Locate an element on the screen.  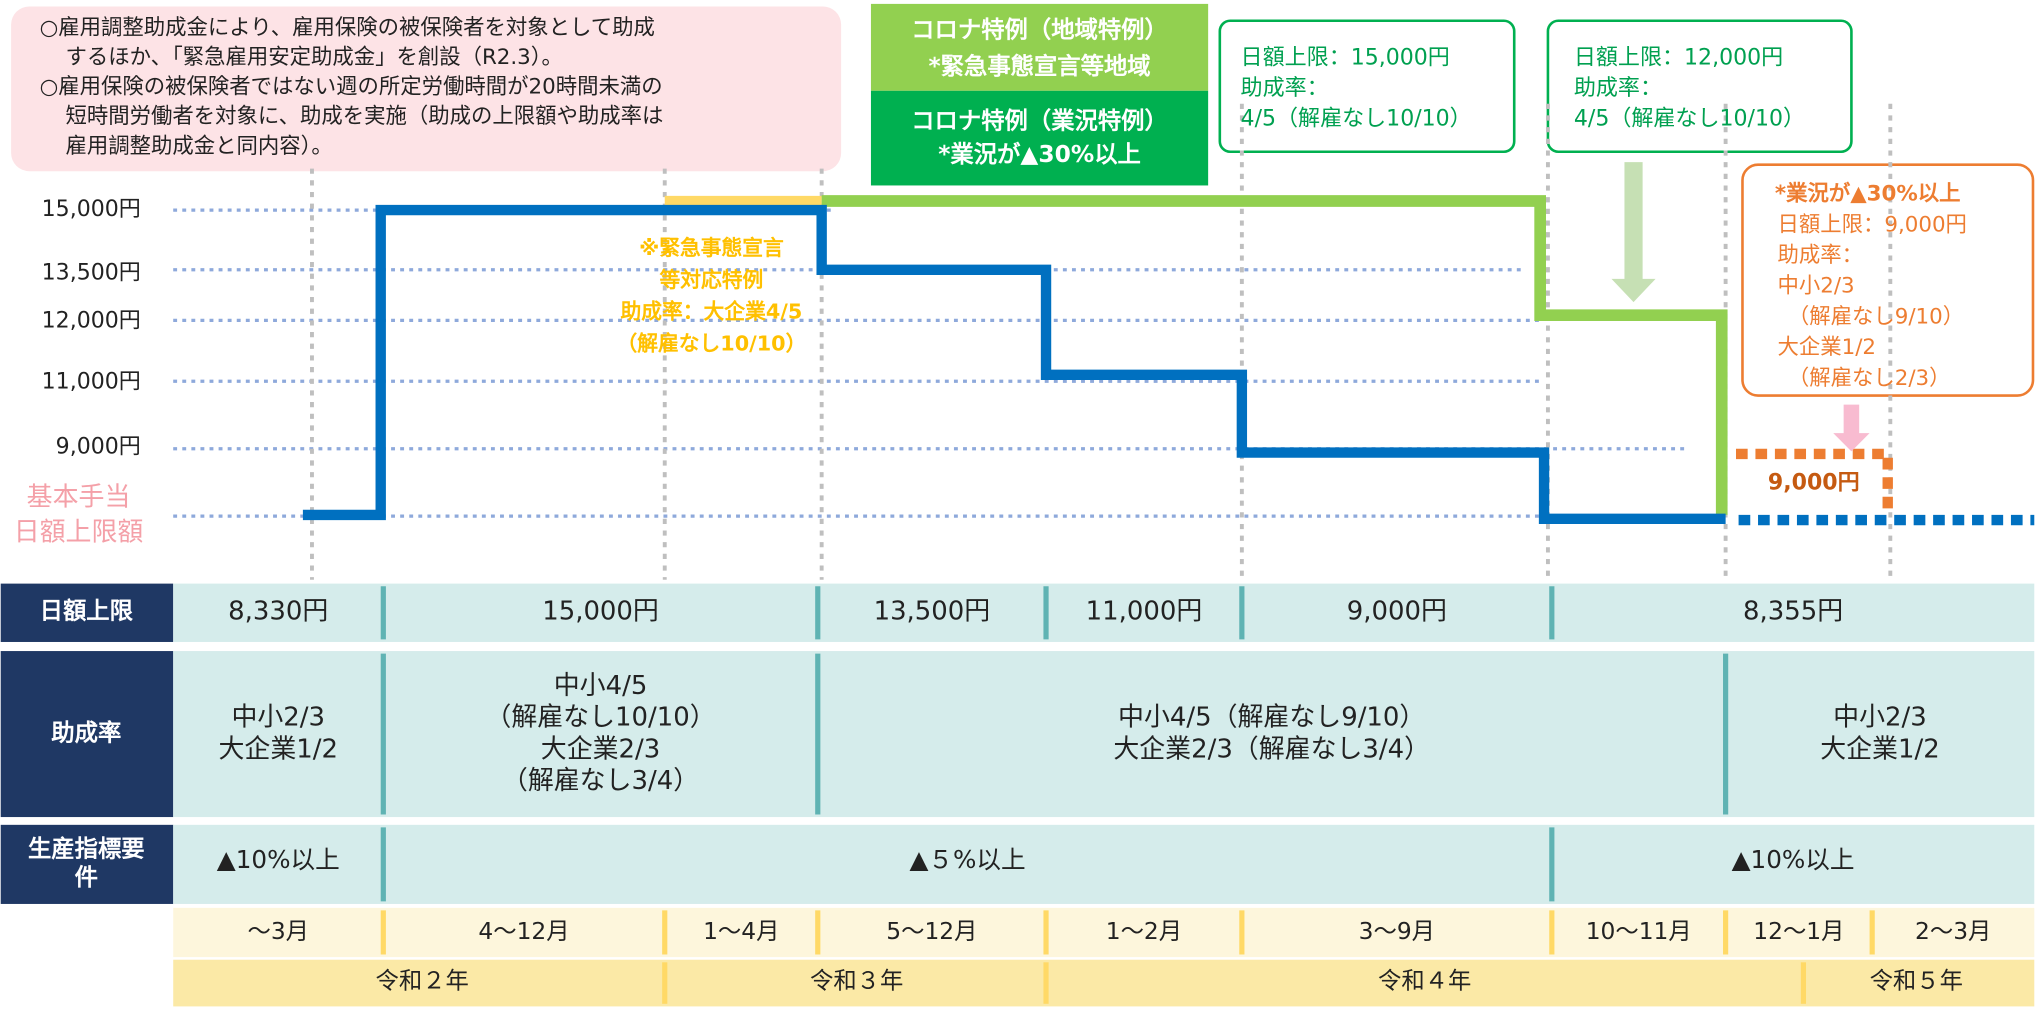
month-cell: 4～12月 is located at coordinates (523, 931).